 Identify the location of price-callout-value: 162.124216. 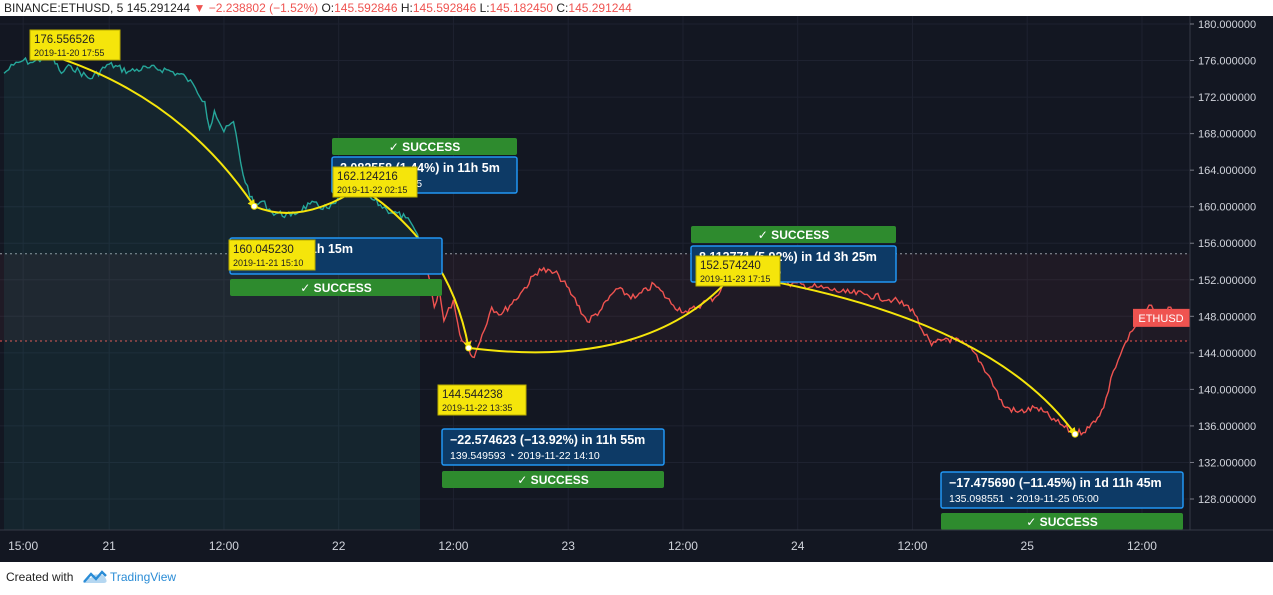
(367, 177).